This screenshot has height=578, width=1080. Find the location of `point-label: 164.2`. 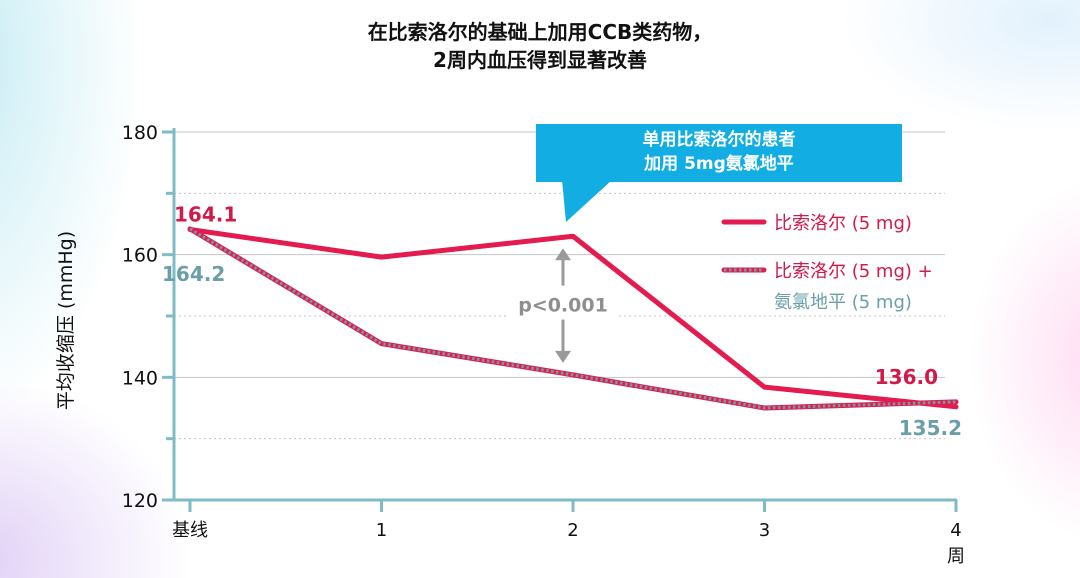

point-label: 164.2 is located at coordinates (193, 274).